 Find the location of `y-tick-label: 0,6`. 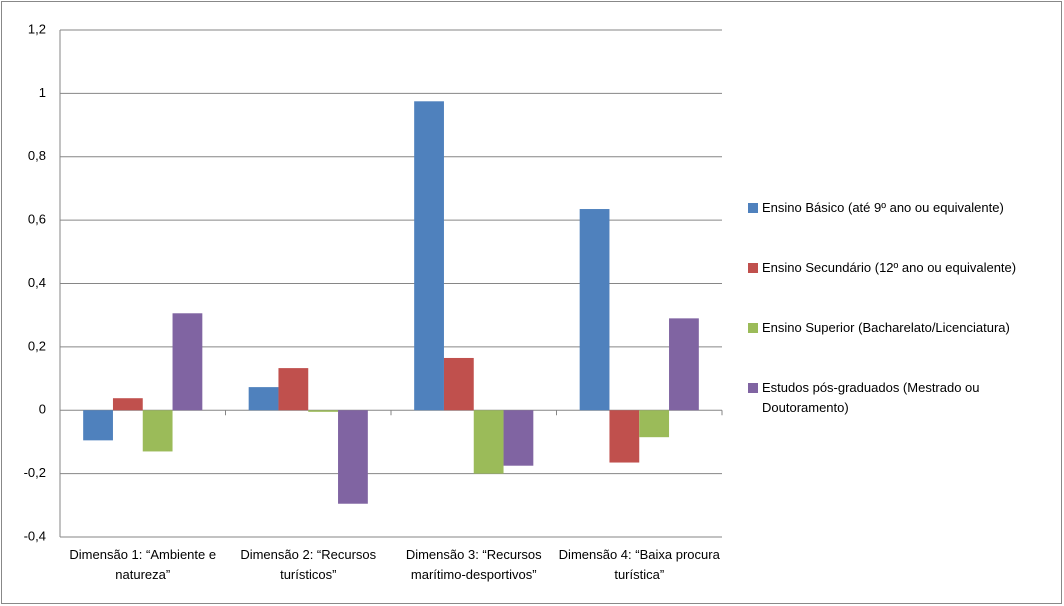

y-tick-label: 0,6 is located at coordinates (37, 219).